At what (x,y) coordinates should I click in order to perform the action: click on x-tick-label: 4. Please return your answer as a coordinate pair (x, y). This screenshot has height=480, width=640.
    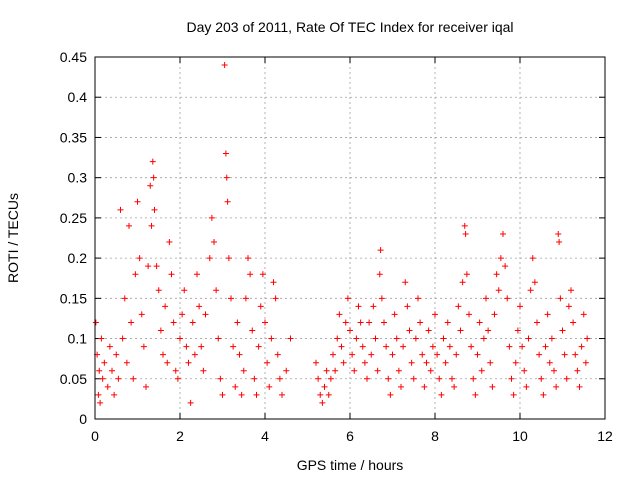
    Looking at the image, I should click on (265, 436).